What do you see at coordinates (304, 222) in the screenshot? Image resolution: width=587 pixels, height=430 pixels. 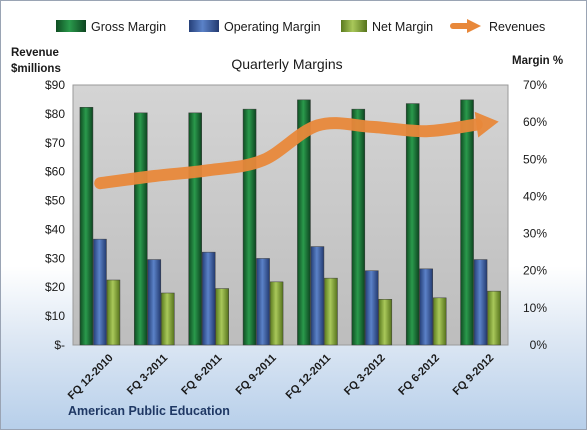 I see `bar-gross-margin-fq-12-2011` at bounding box center [304, 222].